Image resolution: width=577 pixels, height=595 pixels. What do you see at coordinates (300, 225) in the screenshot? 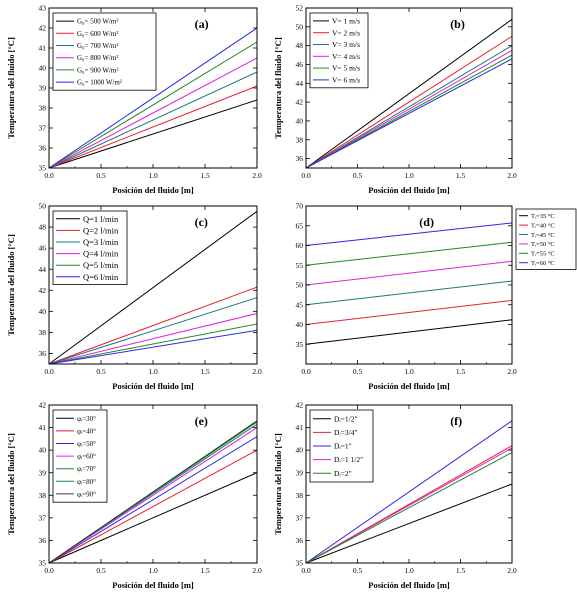
I see `y-tick-label: 65` at bounding box center [300, 225].